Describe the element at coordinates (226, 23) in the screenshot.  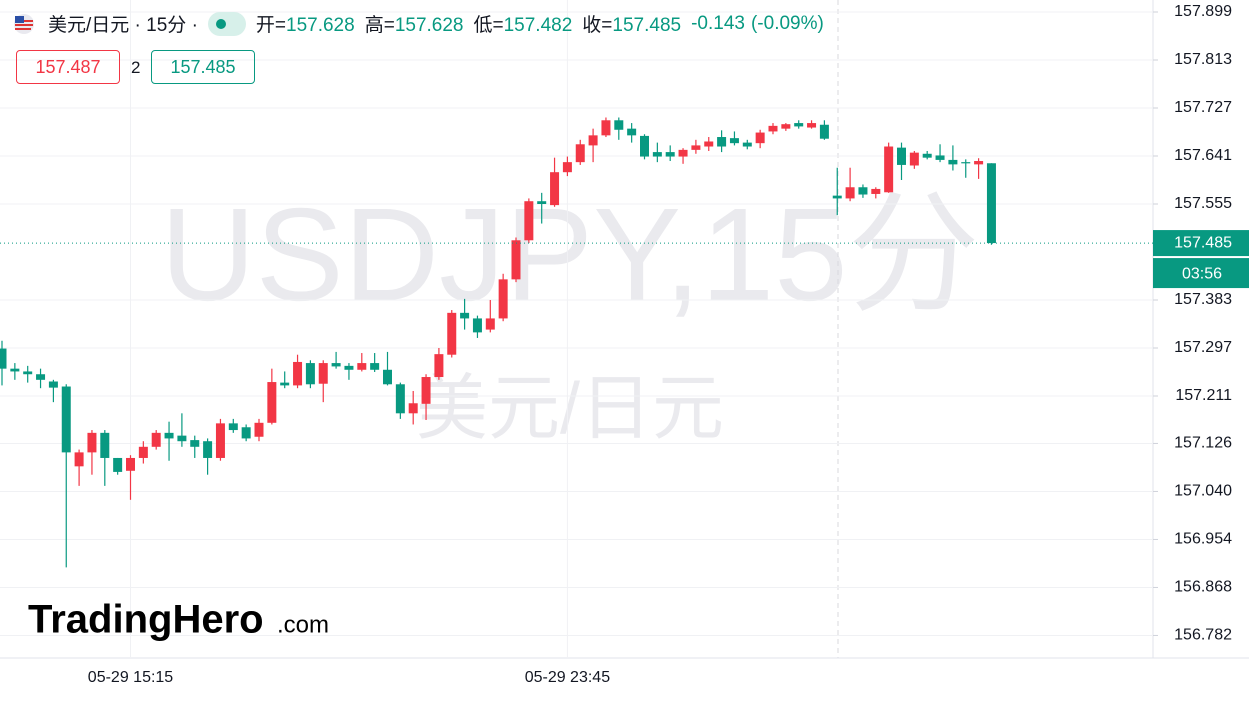
I see `status-pill` at that location.